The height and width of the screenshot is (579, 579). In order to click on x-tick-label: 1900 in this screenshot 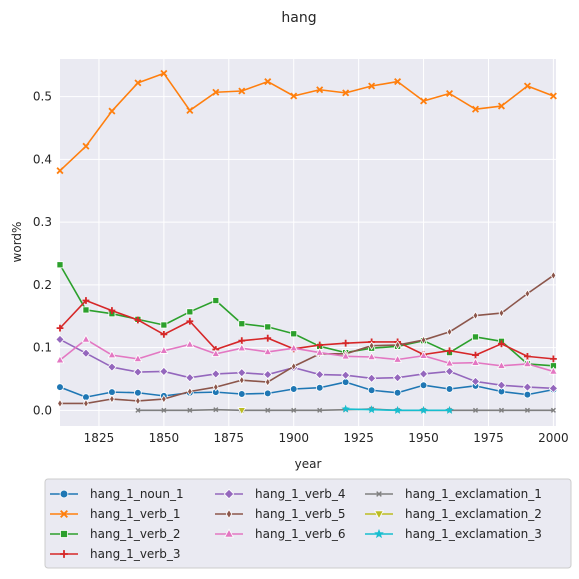, I will do `click(293, 438)`.